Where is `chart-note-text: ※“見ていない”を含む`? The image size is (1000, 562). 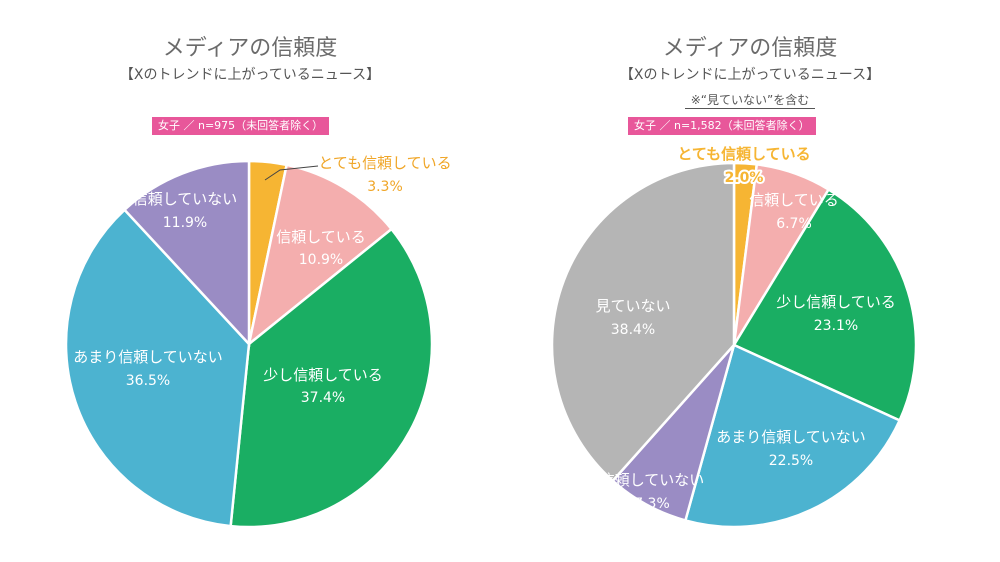
chart-note-text: ※“見ていない”を含む is located at coordinates (750, 101).